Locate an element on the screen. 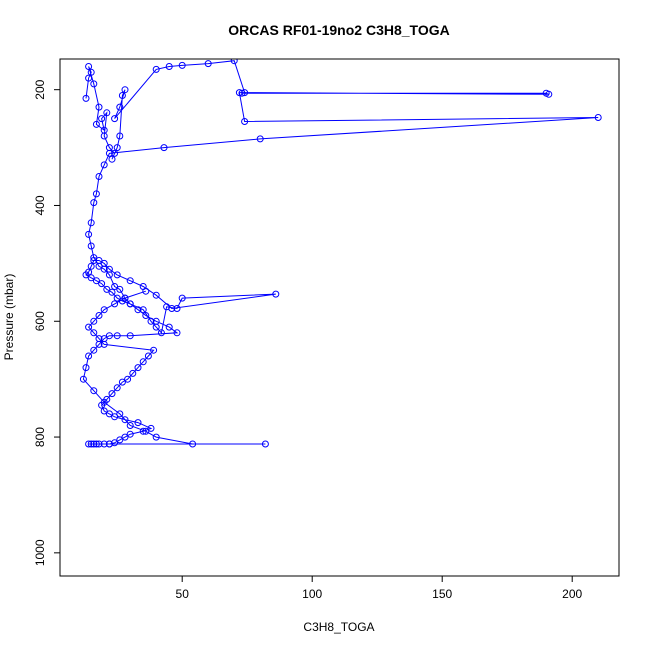 Image resolution: width=650 pixels, height=650 pixels. y-tick-label: 600 is located at coordinates (40, 321).